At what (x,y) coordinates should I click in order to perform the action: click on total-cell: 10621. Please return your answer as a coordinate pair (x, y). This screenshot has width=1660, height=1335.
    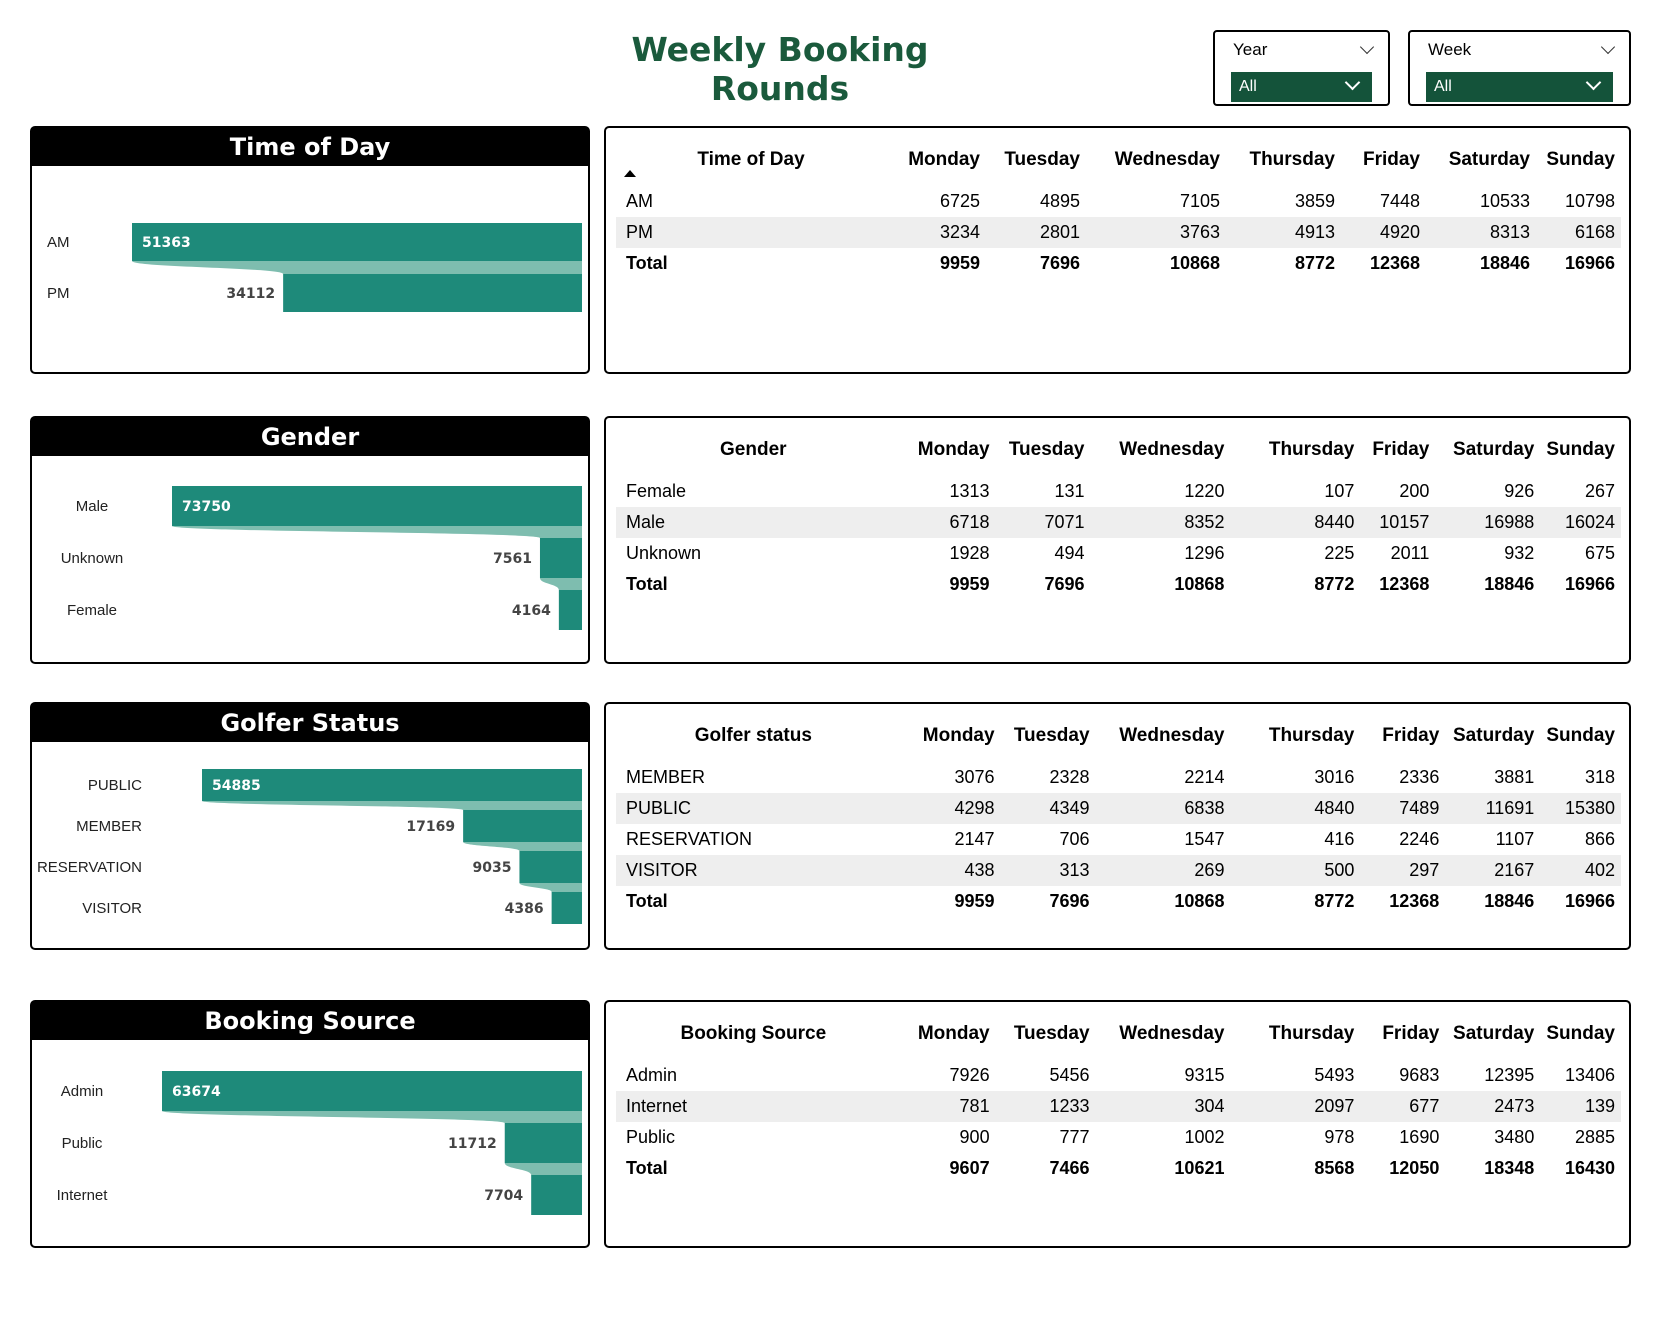
    Looking at the image, I should click on (1199, 1168).